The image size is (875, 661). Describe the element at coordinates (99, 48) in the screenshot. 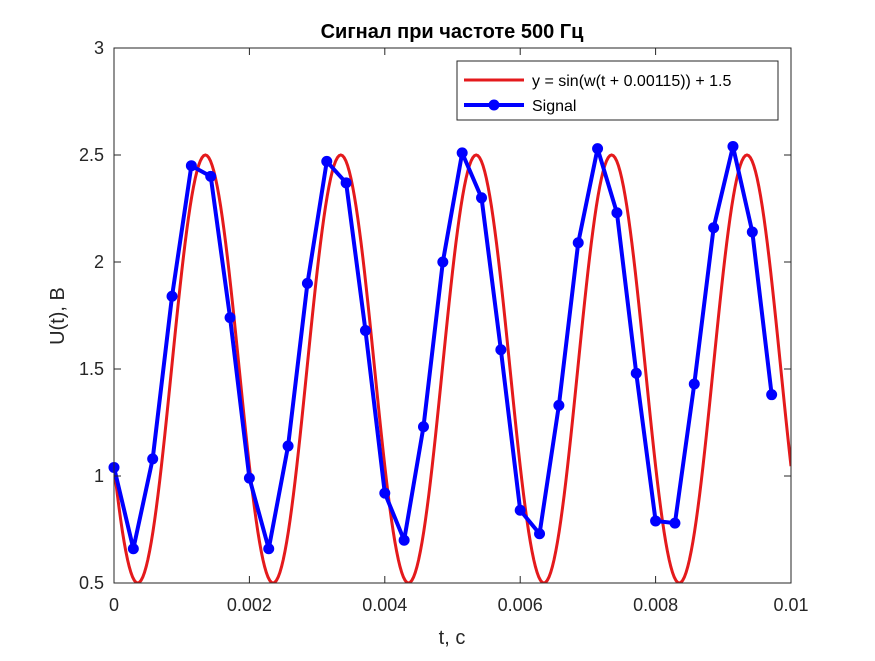

I see `y-tick-label: 3` at that location.